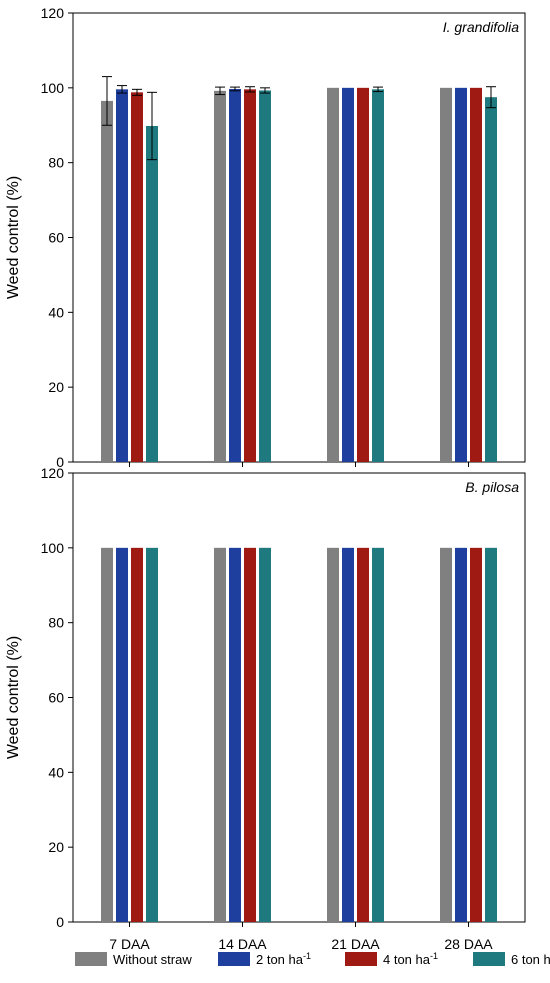 This screenshot has width=550, height=983. Describe the element at coordinates (129, 944) in the screenshot. I see `x-tick-label: 7 DAA` at that location.